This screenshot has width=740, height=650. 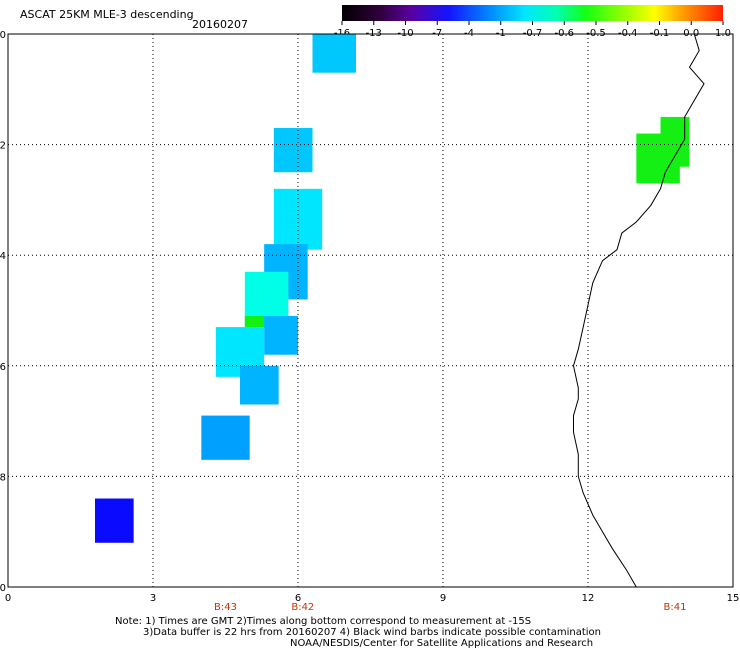 What do you see at coordinates (8, 598) in the screenshot?
I see `x-tick-label: 0` at bounding box center [8, 598].